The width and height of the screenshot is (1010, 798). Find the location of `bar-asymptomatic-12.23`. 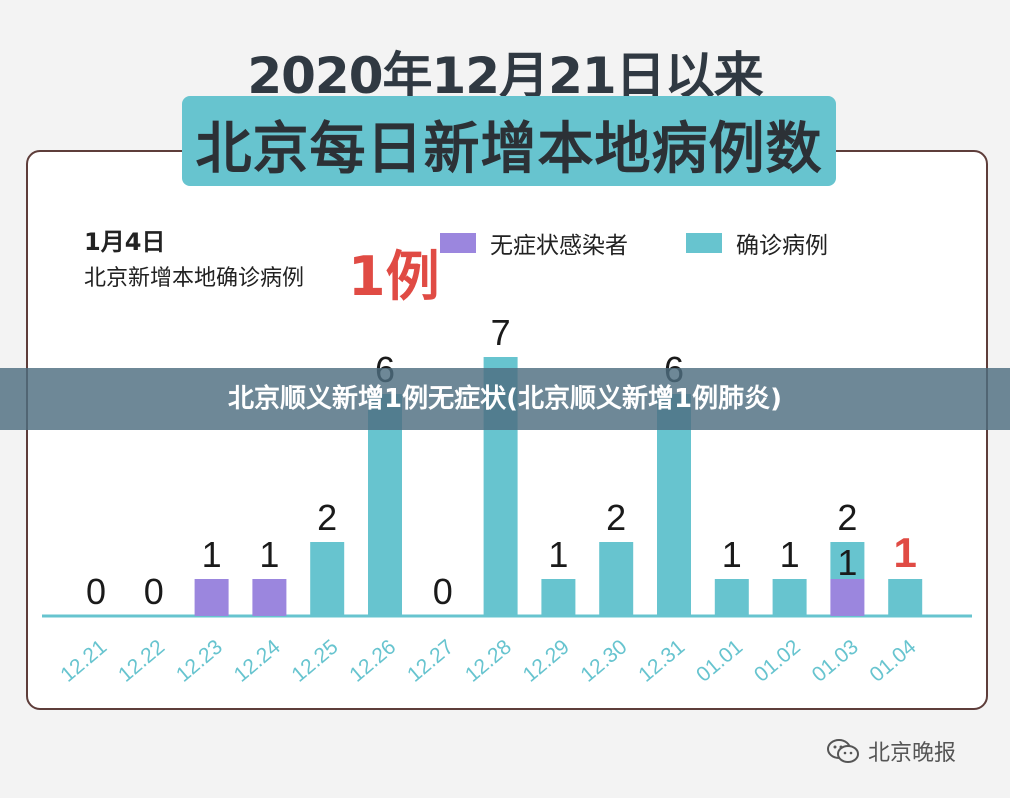

bar-asymptomatic-12.23 is located at coordinates (211, 597).